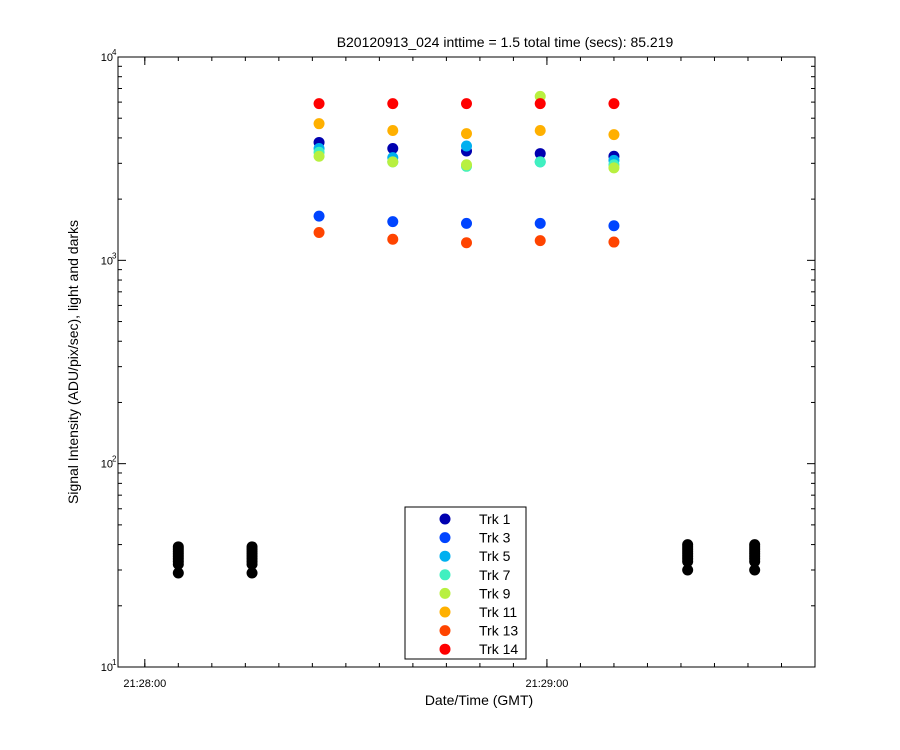  Describe the element at coordinates (498, 631) in the screenshot. I see `legend-label: Trk 13` at that location.